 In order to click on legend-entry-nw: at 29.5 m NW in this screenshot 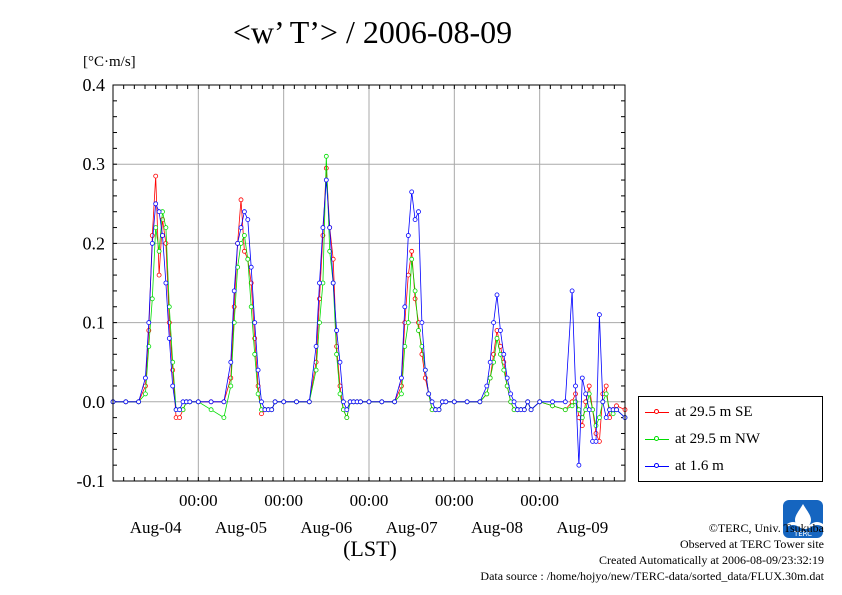, I will do `click(702, 439)`.